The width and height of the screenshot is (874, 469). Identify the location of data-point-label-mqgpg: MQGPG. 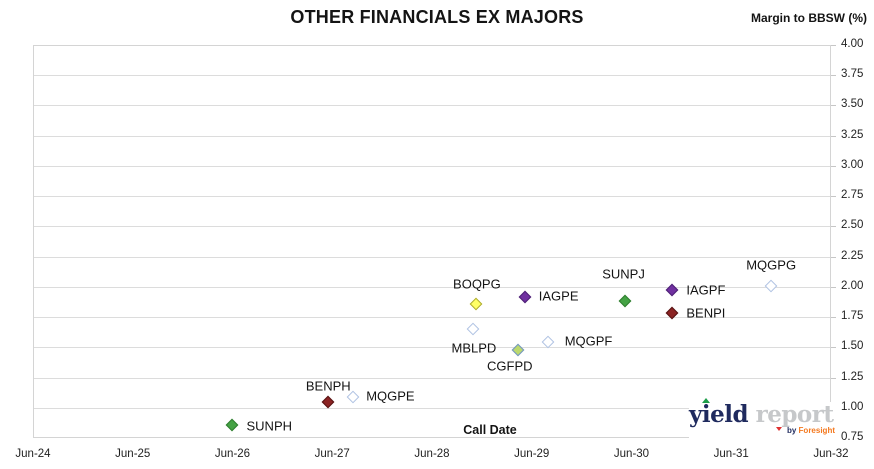
(771, 265).